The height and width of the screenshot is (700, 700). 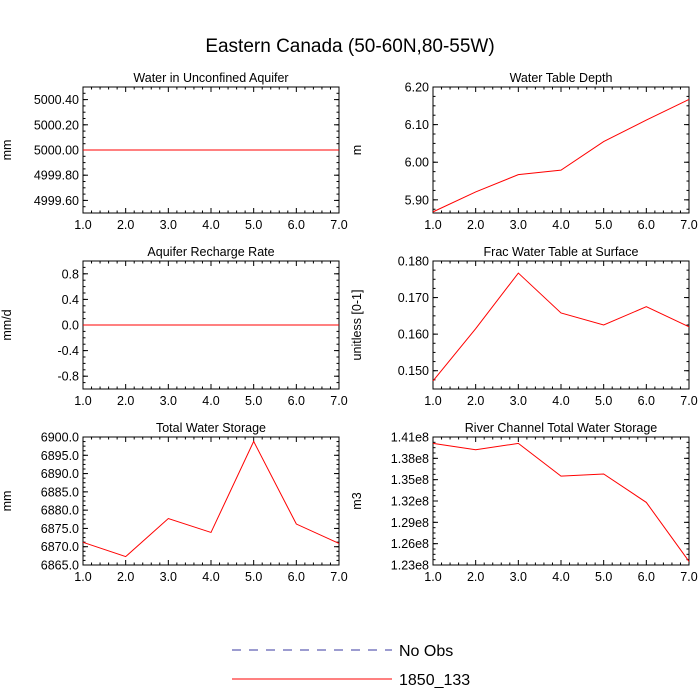 I want to click on y-axis-label: unitless [0-1], so click(x=357, y=325).